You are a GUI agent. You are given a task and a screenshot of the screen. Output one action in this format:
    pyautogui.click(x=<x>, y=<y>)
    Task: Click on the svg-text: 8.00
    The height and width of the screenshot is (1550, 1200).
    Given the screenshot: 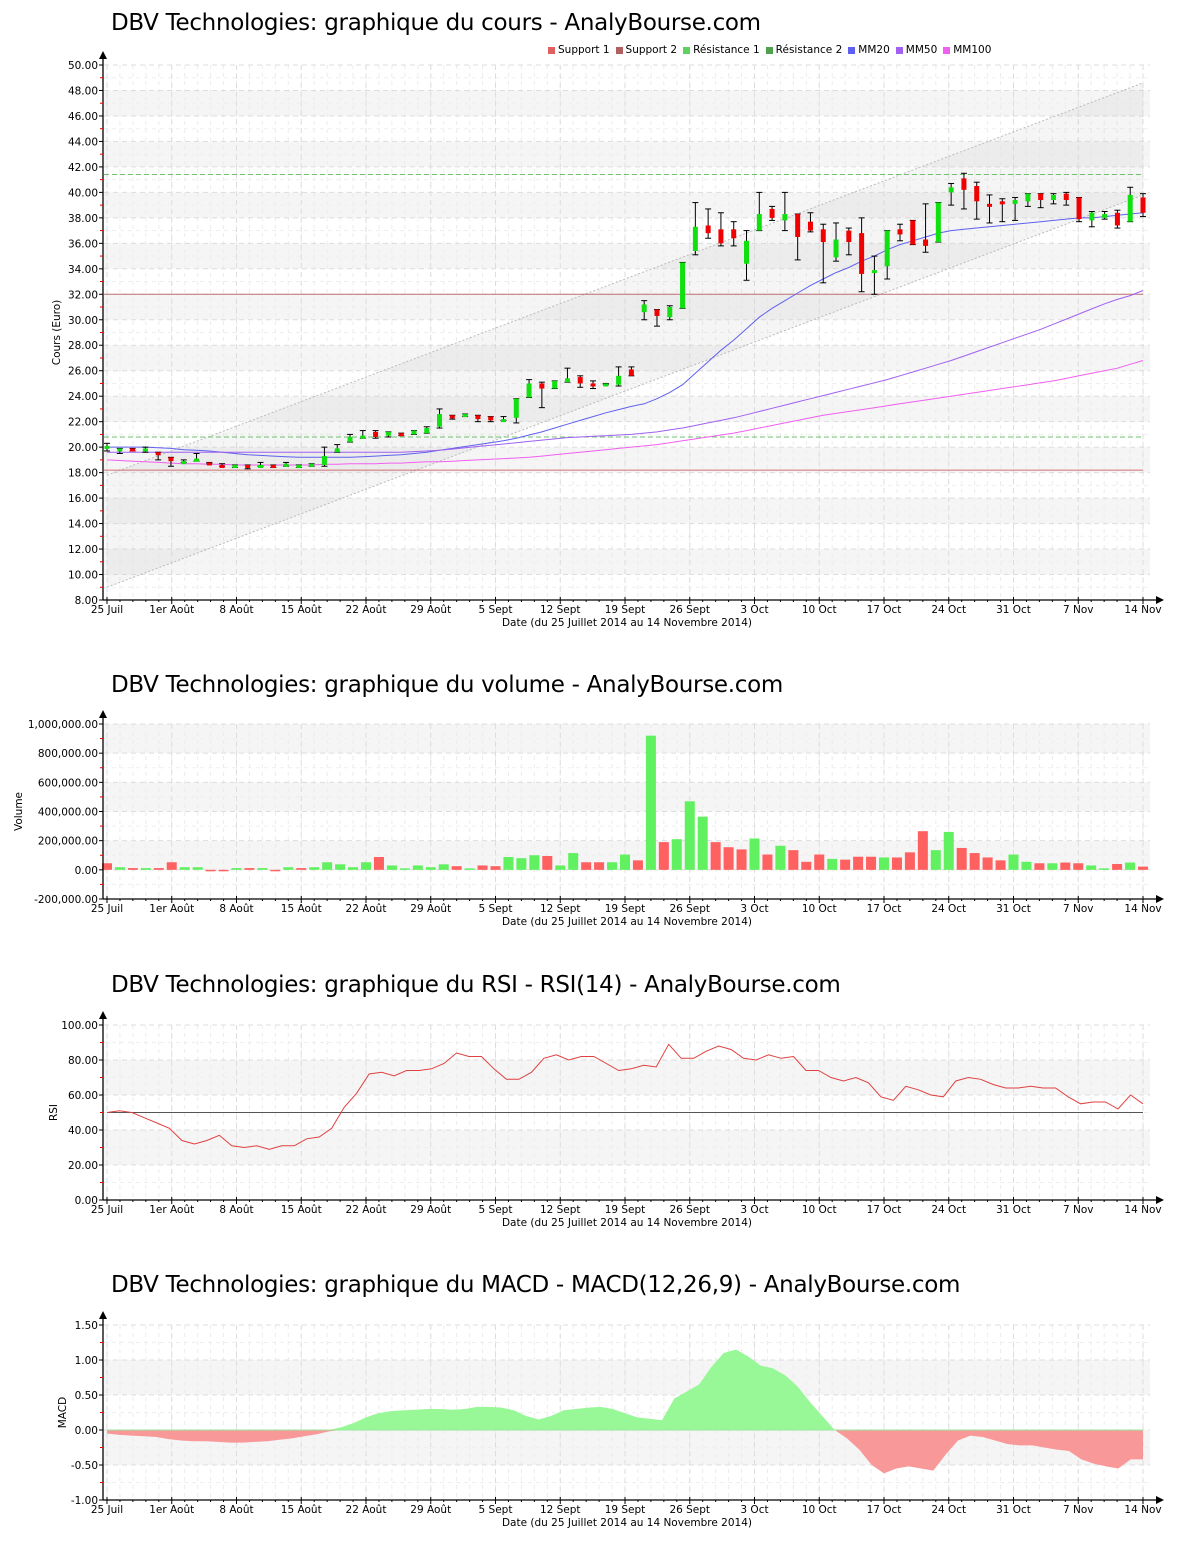 What is the action you would take?
    pyautogui.click(x=86, y=601)
    